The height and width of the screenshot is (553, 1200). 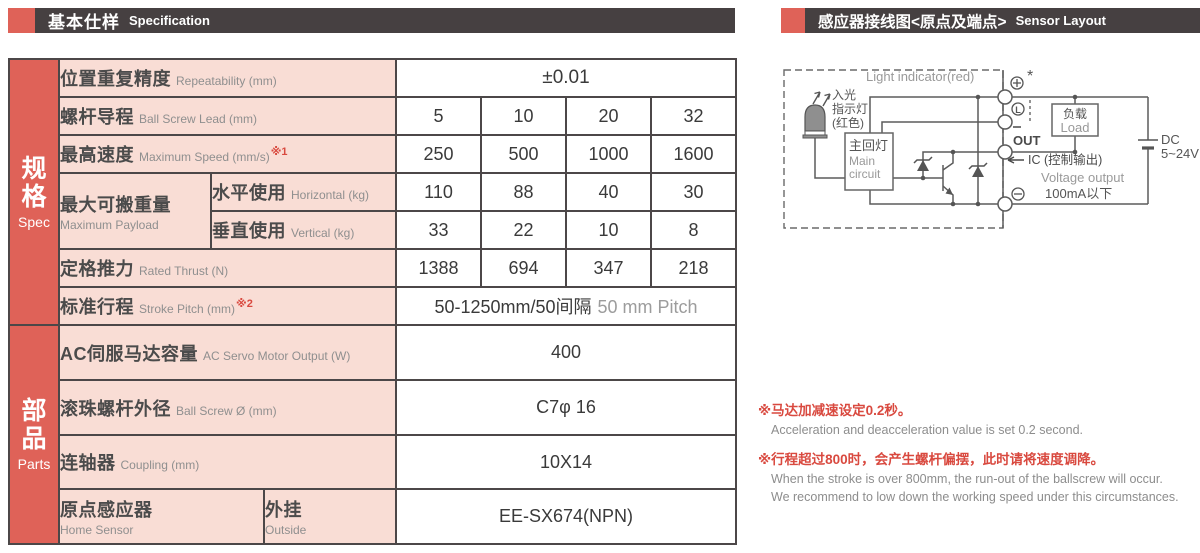 I want to click on row-ball-screw-diameter: 滚珠螺杆外径 Ball Screw Ø (mm) C7φ 16, so click(x=373, y=407).